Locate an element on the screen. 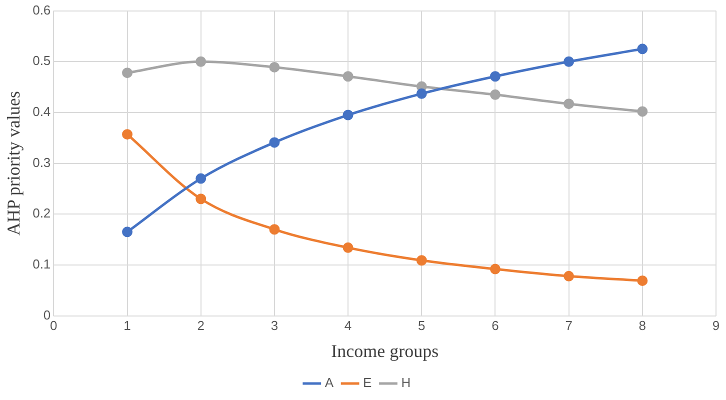  y-tick-label: 0.5 is located at coordinates (41, 60).